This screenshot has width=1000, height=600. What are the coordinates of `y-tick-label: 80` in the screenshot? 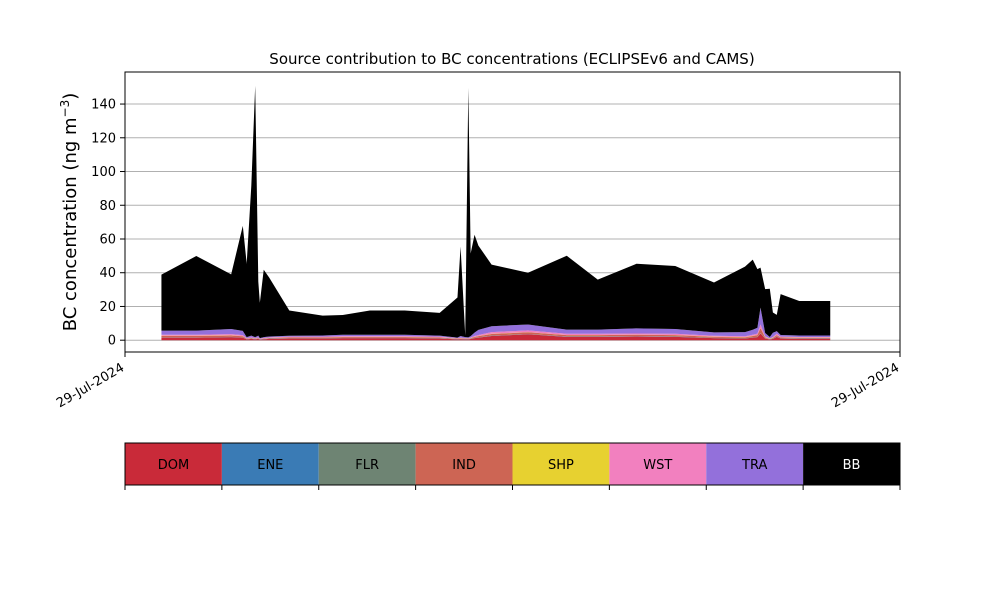 It's located at (107, 206).